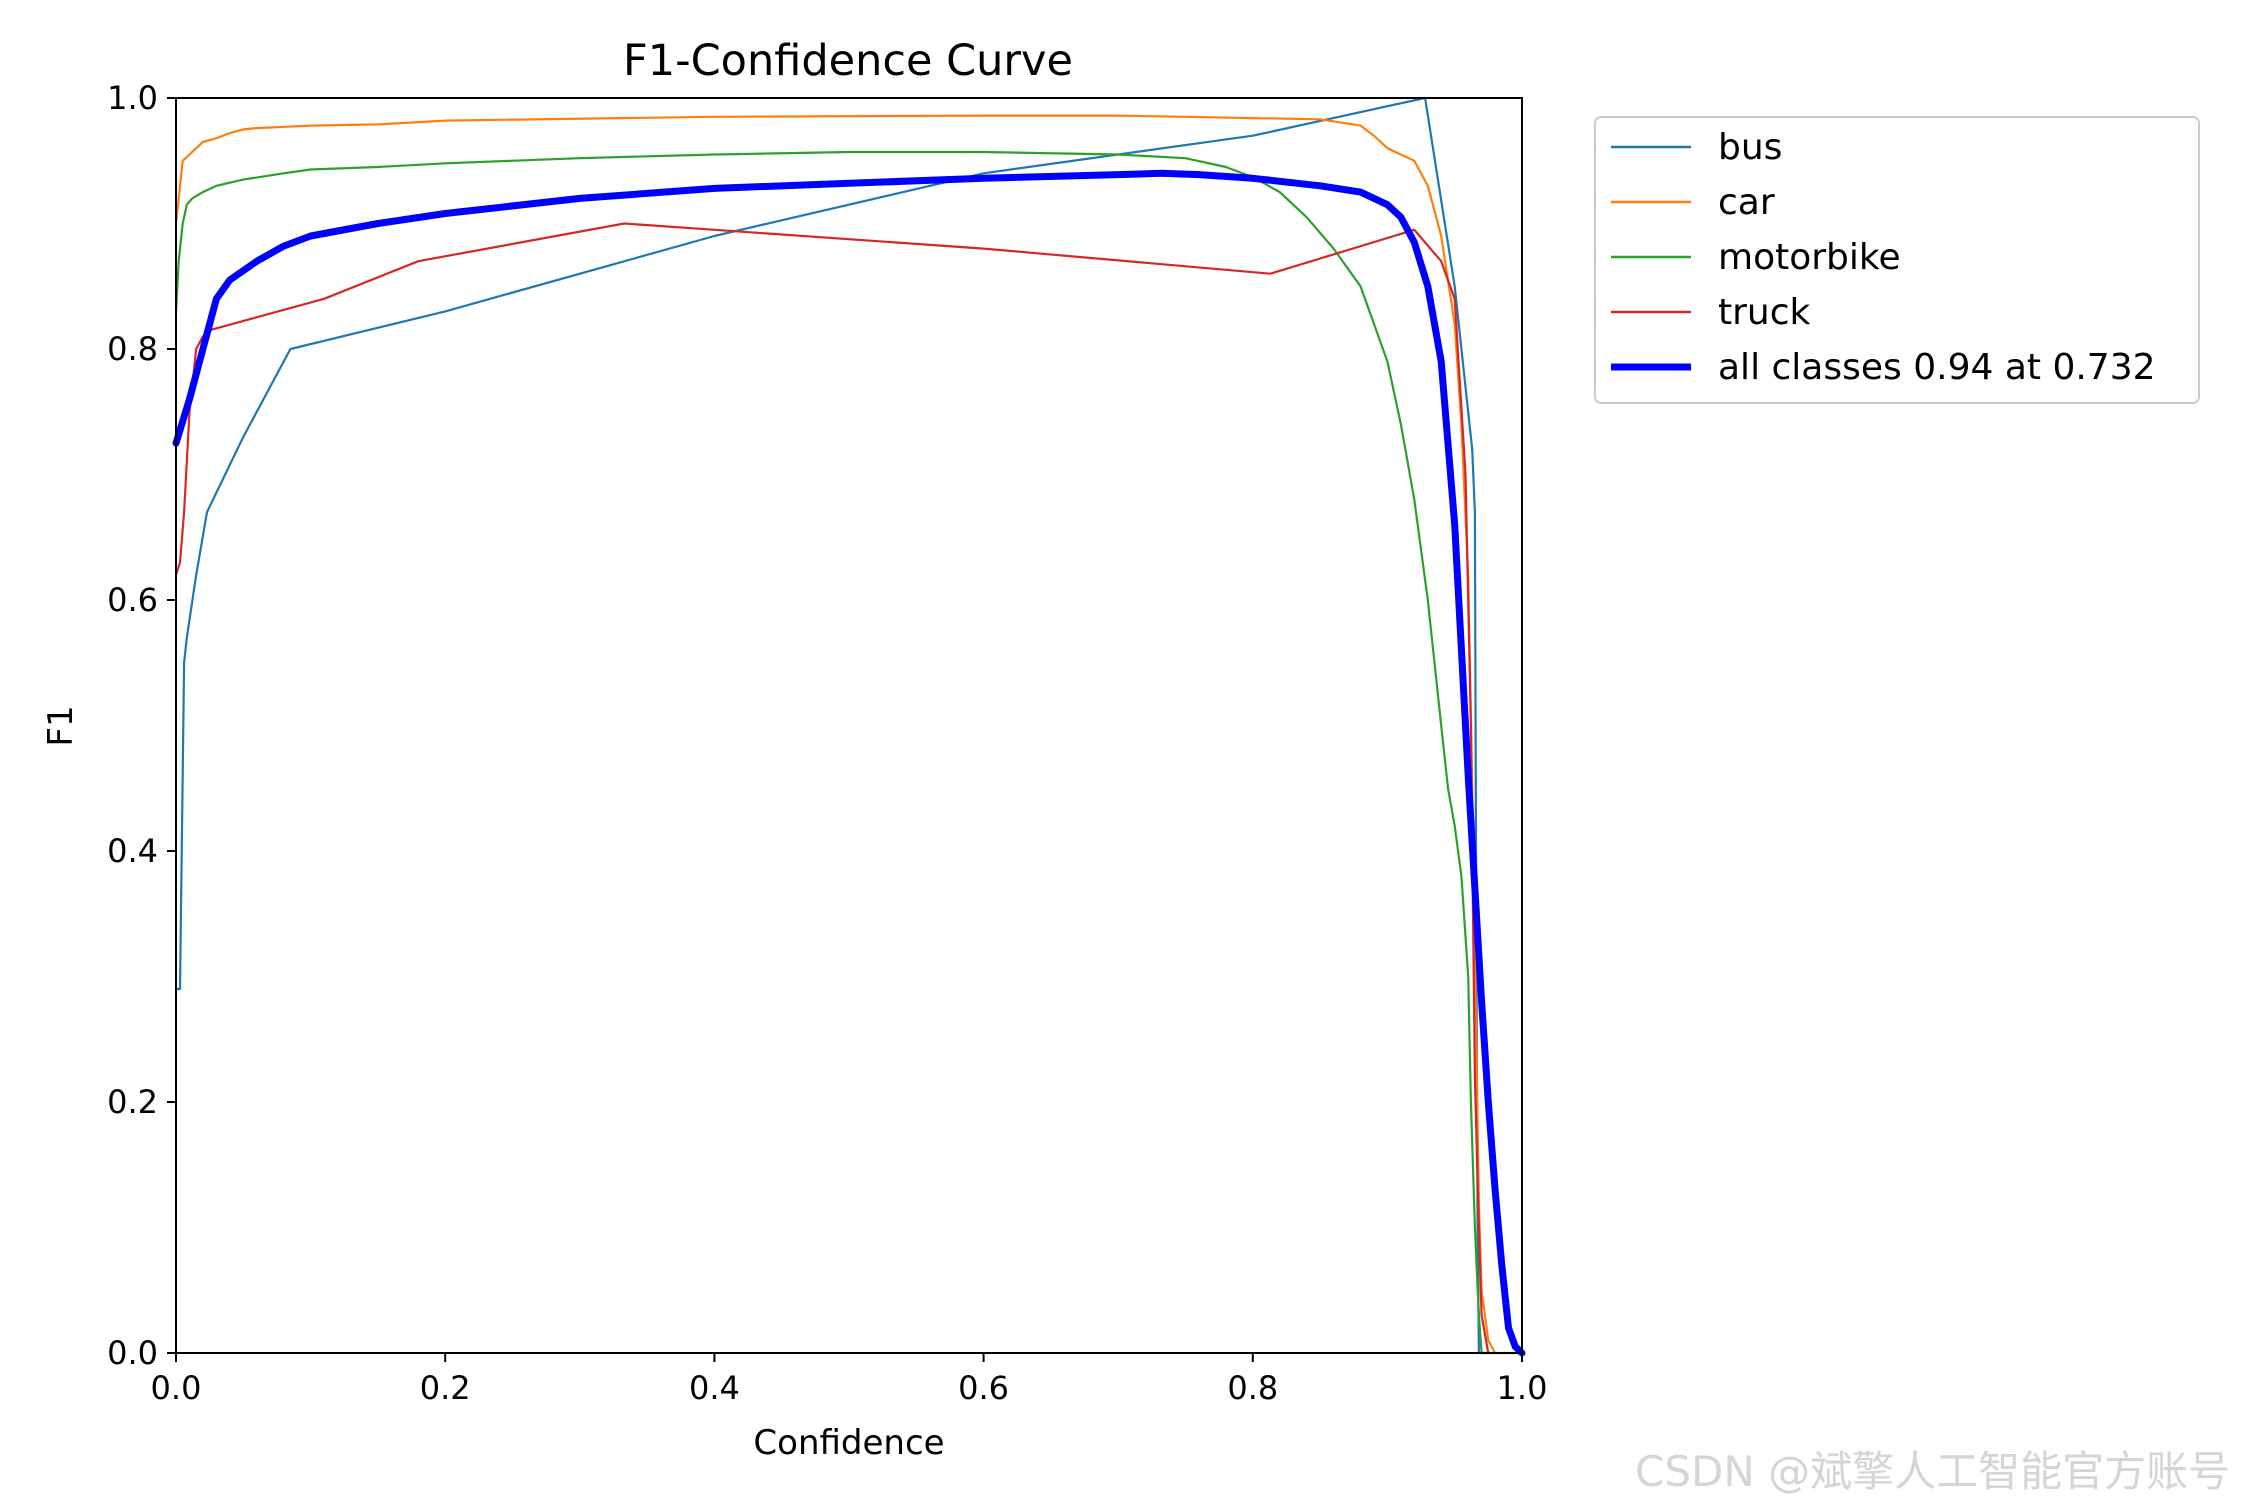 The image size is (2250, 1500). I want to click on legend-label-bus: bus, so click(1750, 147).